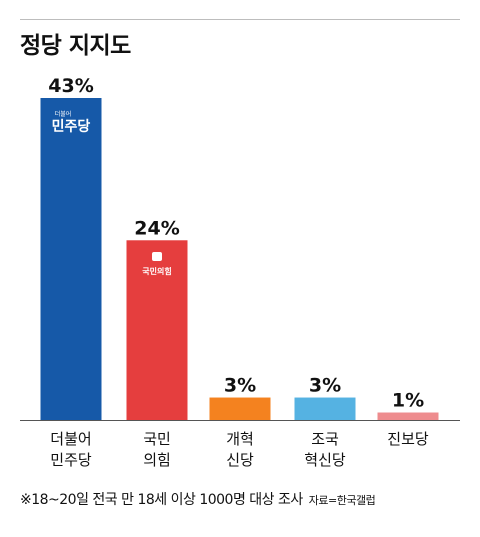 This screenshot has width=480, height=537. Describe the element at coordinates (408, 401) in the screenshot. I see `value-label-4: 1%` at that location.